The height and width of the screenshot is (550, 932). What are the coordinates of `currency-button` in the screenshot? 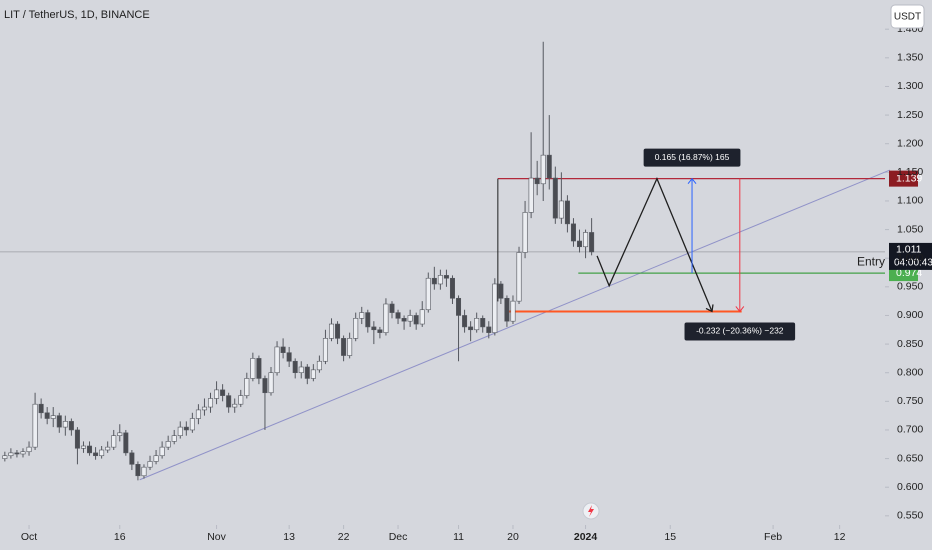 It's located at (907, 16).